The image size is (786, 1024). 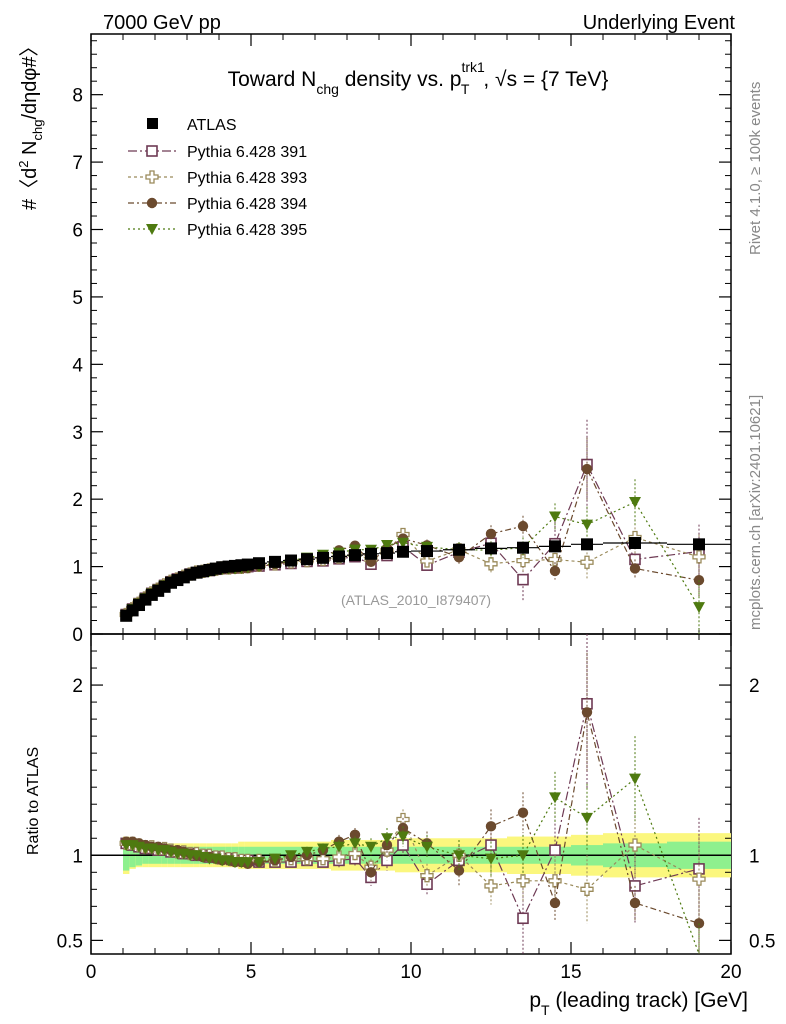 I want to click on ratio-y-tick-label-right: 2, so click(x=754, y=686).